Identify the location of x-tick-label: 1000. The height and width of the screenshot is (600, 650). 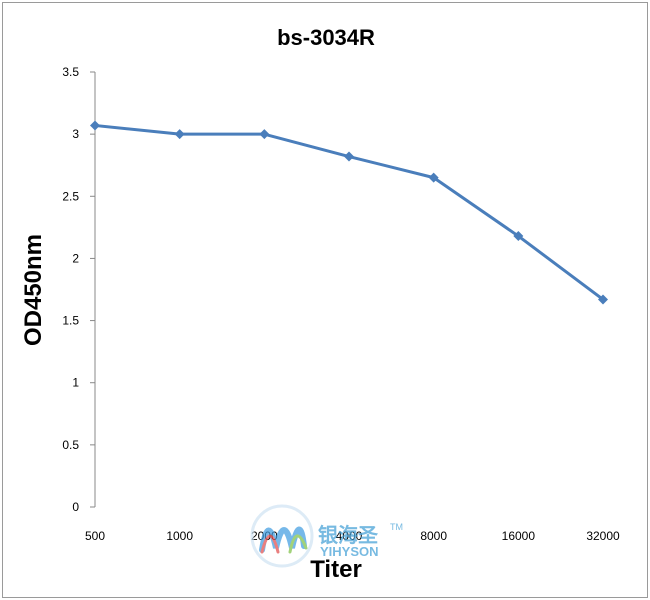
(179, 536).